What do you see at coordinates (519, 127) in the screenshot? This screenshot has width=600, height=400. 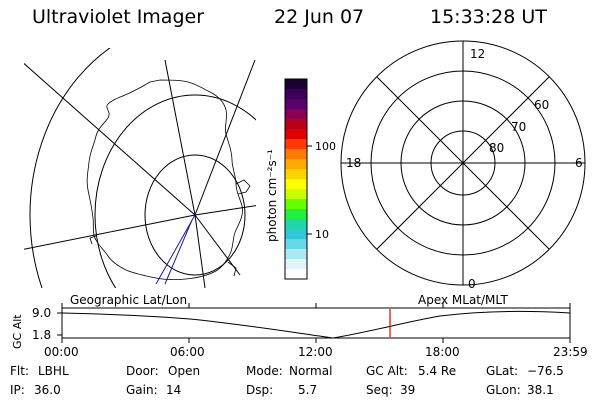 I see `mlat-label-70: 70` at bounding box center [519, 127].